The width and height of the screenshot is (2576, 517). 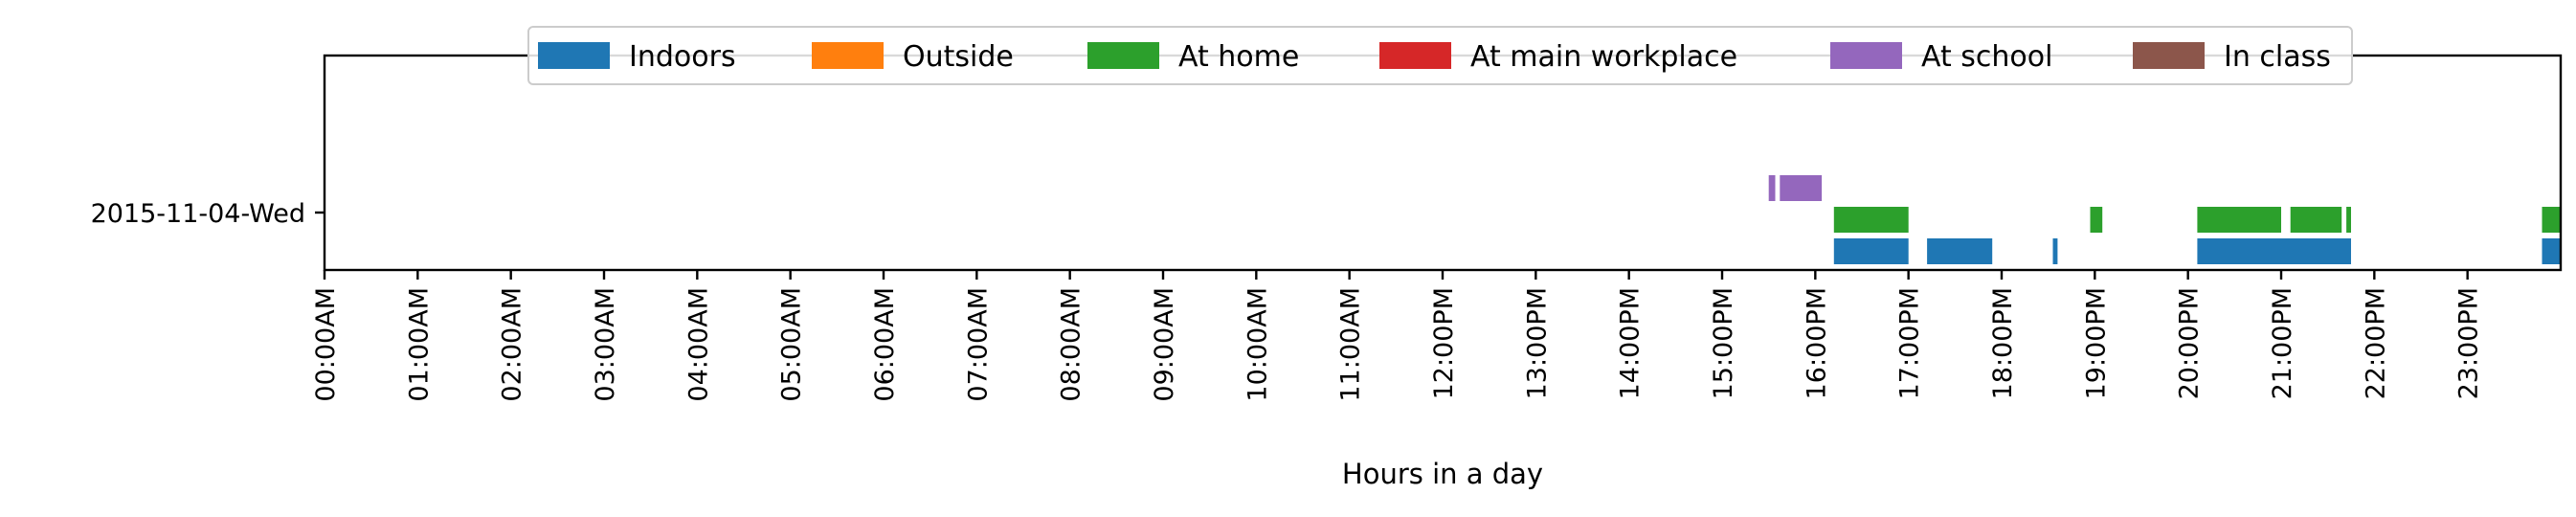 I want to click on x-tick-label: 04:00AM, so click(x=698, y=344).